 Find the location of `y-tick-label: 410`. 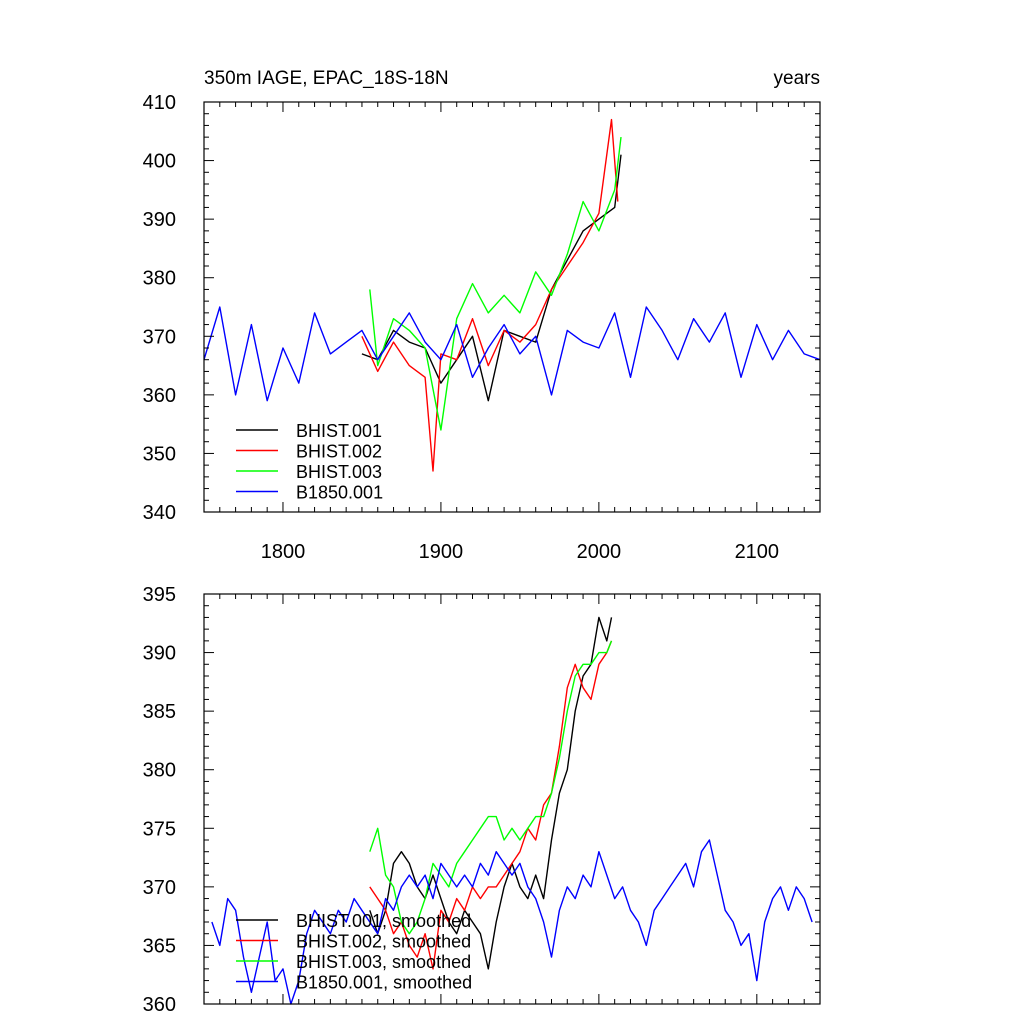

y-tick-label: 410 is located at coordinates (159, 103).